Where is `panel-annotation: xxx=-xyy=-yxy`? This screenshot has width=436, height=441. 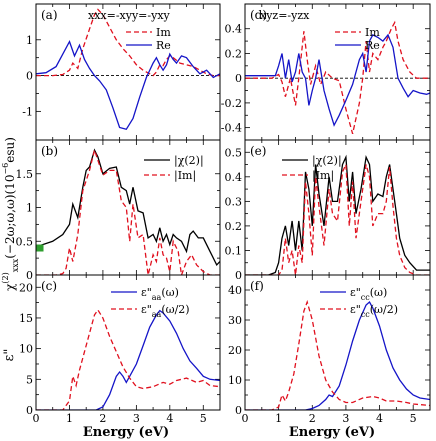 panel-annotation: xxx=-xyy=-yxy is located at coordinates (129, 15).